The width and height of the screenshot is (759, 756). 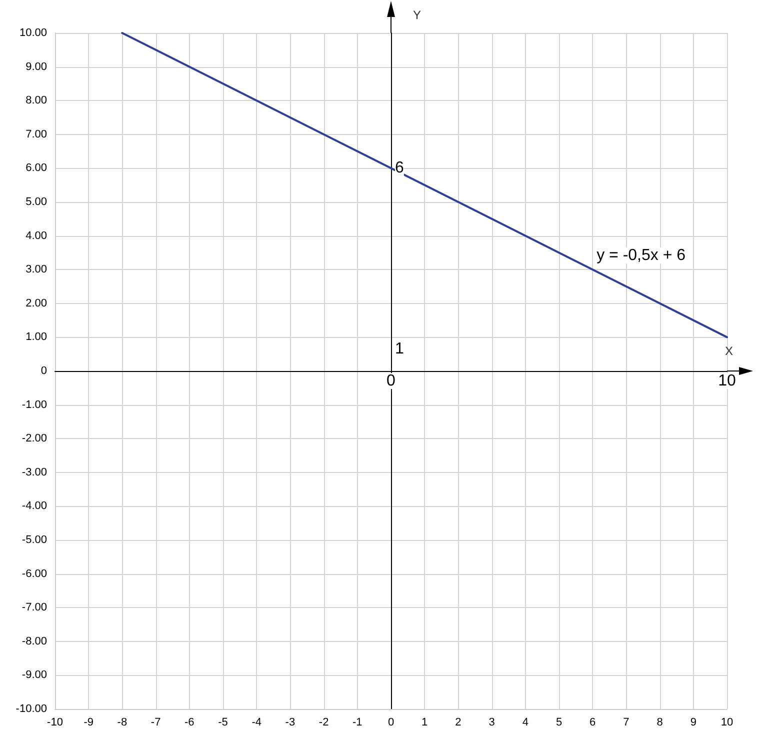 What do you see at coordinates (34, 574) in the screenshot?
I see `y-tick-label: -6.00` at bounding box center [34, 574].